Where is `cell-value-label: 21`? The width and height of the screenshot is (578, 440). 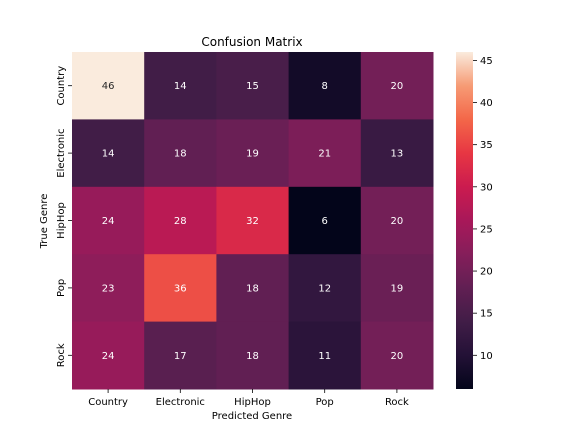
cell-value-label: 21 is located at coordinates (324, 154).